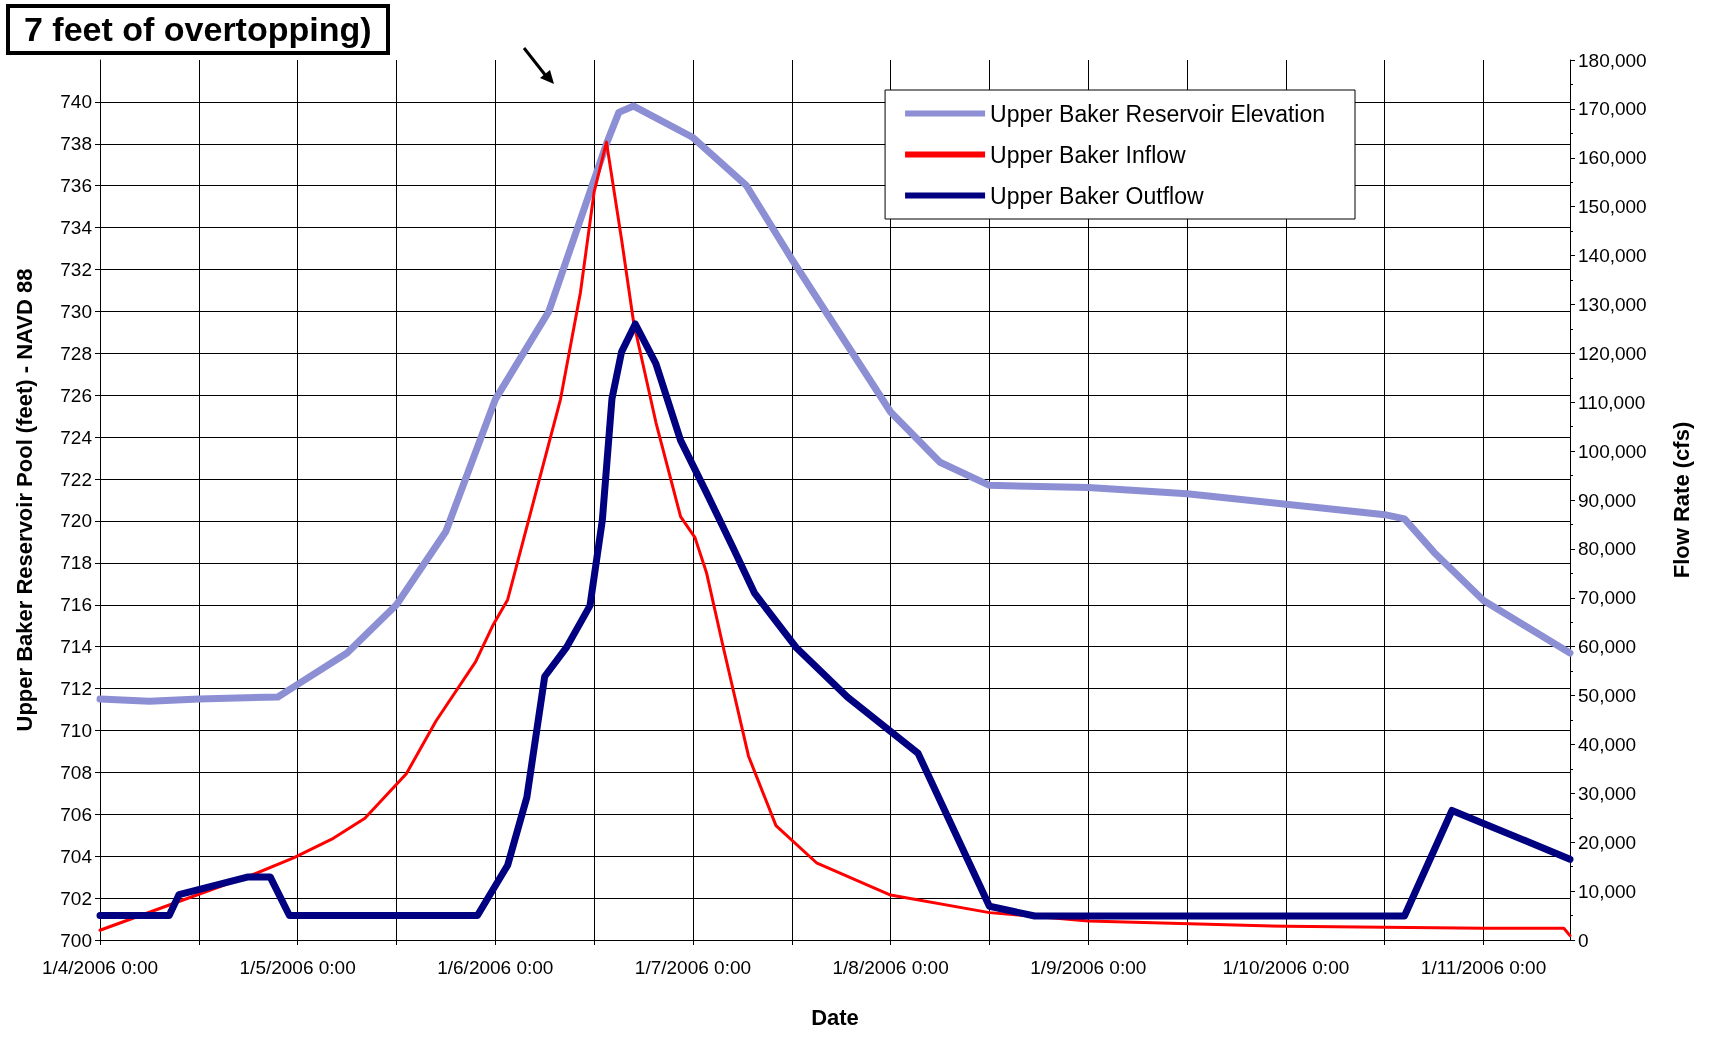  I want to click on y-tick-label: 710, so click(76, 730).